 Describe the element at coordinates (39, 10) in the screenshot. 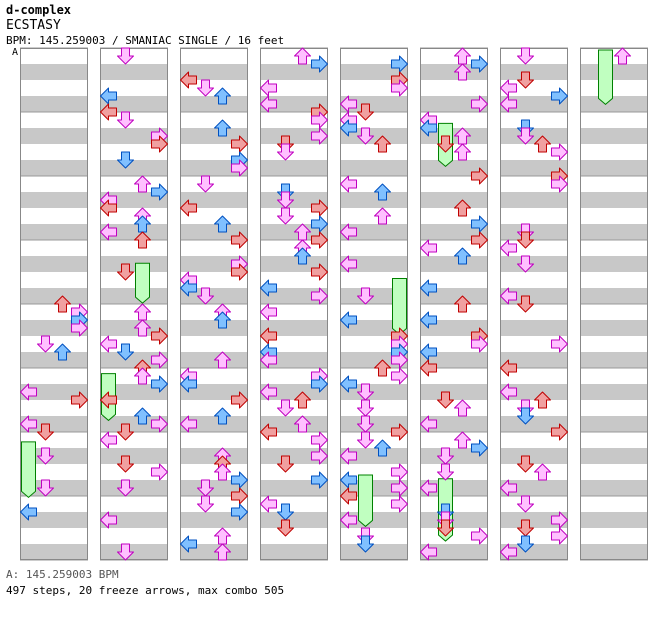

I see `song-artist: d-complex` at that location.